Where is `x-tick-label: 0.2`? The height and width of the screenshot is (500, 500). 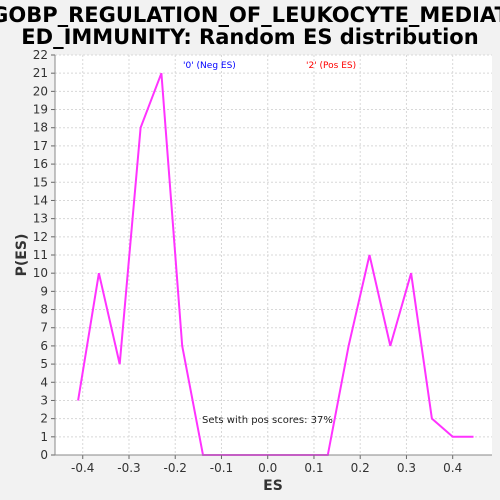 x-tick-label: 0.2 is located at coordinates (360, 468).